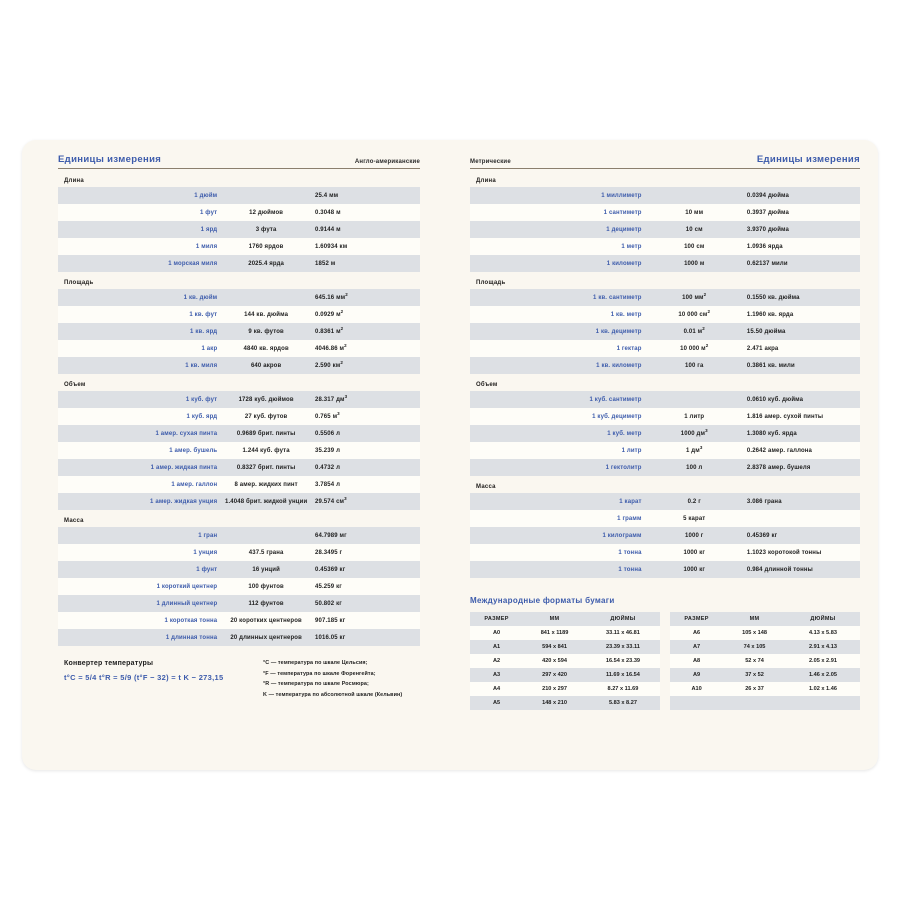 This screenshot has height=900, width=900. I want to click on cell-c2: 10 000 см2, so click(694, 314).